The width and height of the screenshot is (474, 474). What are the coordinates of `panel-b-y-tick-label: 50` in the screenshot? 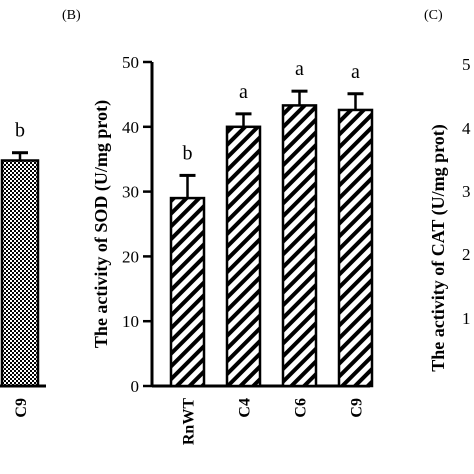 It's located at (130, 62).